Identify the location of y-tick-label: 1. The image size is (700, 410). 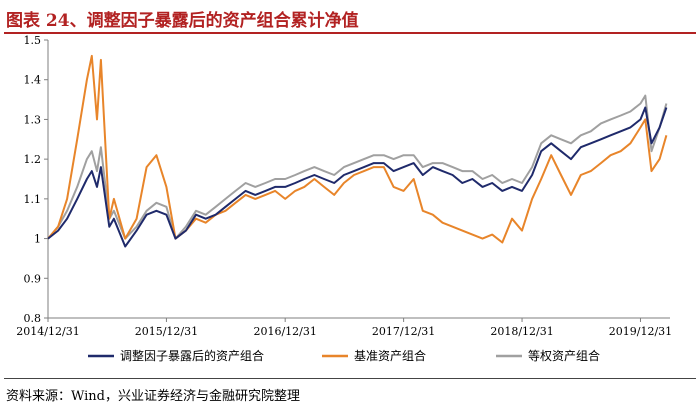
(37, 239).